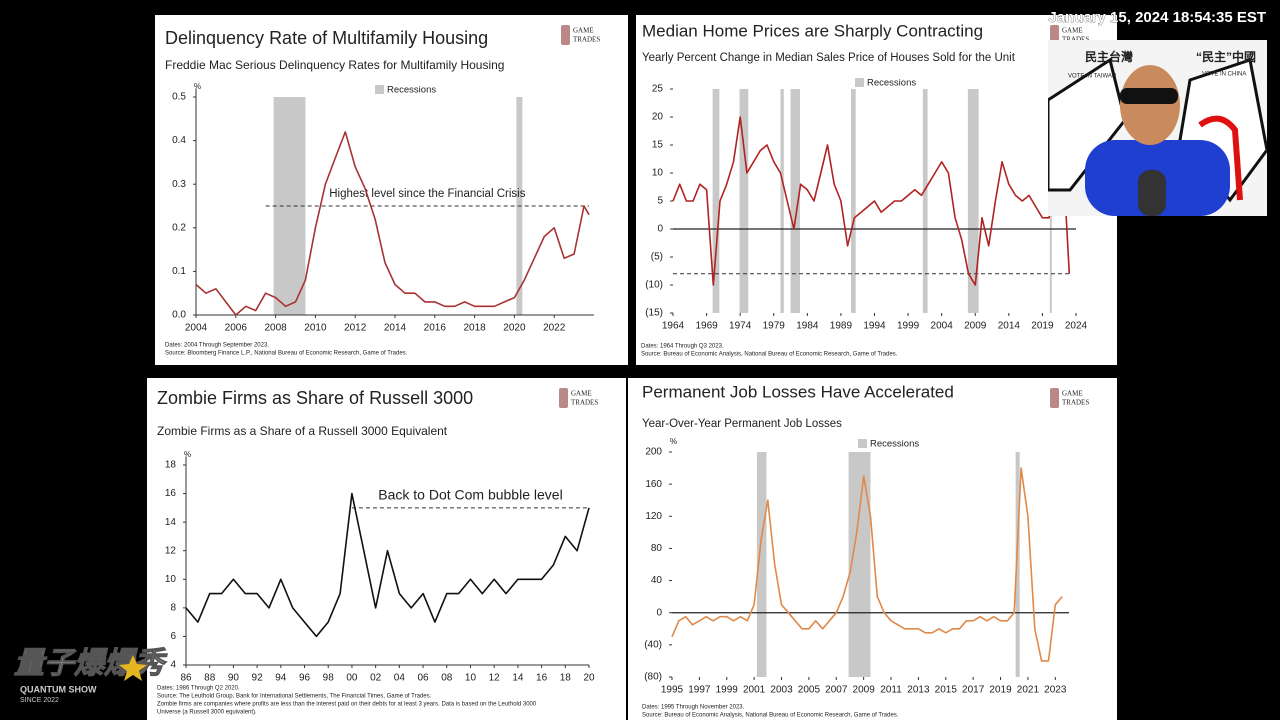  I want to click on x-tick-label: 20, so click(589, 678).